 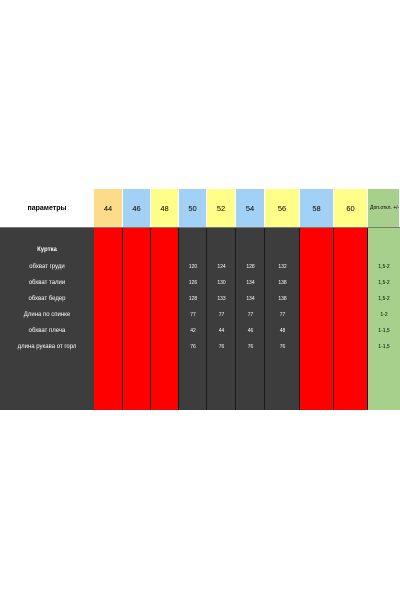 I want to click on table-cell: 126, so click(x=193, y=283).